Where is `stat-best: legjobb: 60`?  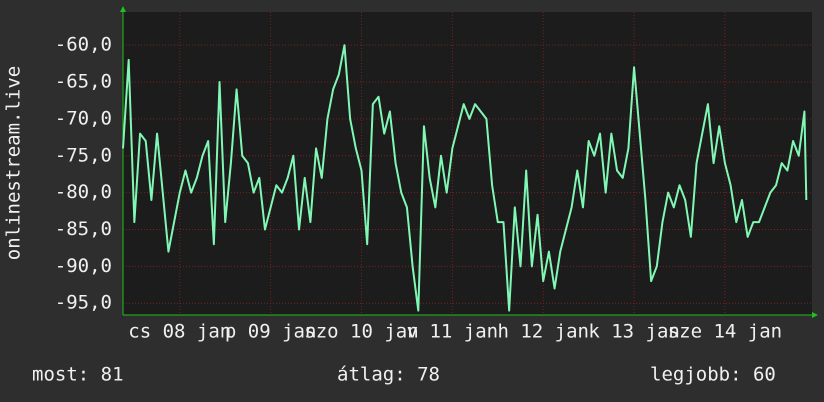 stat-best: legjobb: 60 is located at coordinates (713, 375).